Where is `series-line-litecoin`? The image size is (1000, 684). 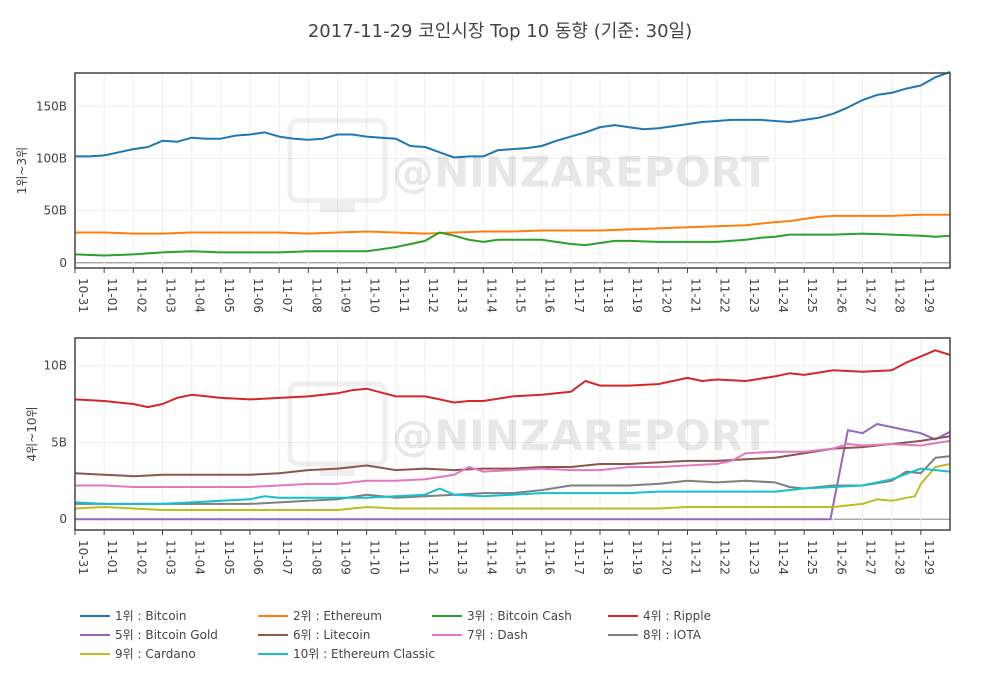 series-line-litecoin is located at coordinates (512, 456).